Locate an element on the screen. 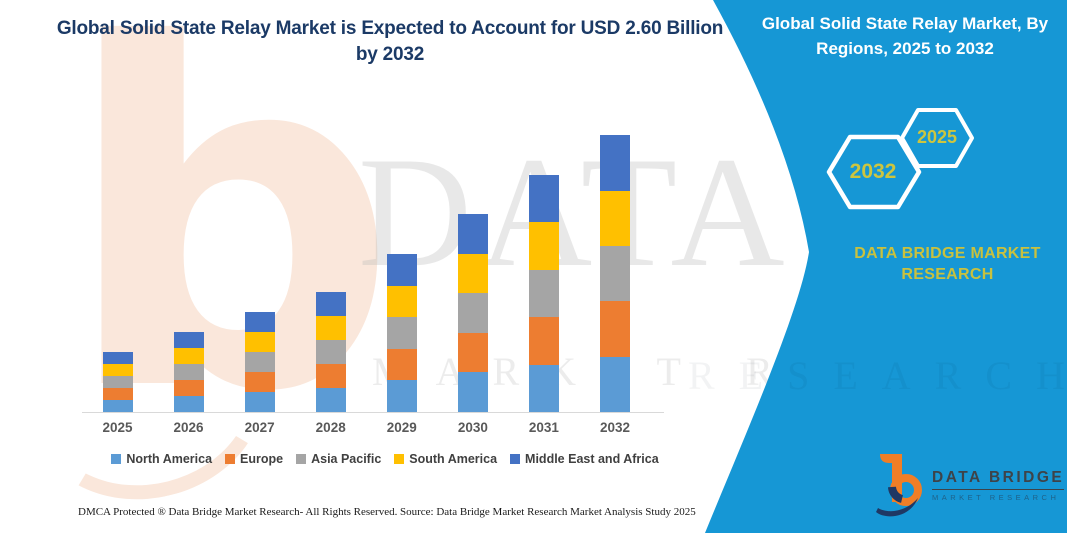 Image resolution: width=1067 pixels, height=533 pixels. bar-2030 is located at coordinates (472, 312).